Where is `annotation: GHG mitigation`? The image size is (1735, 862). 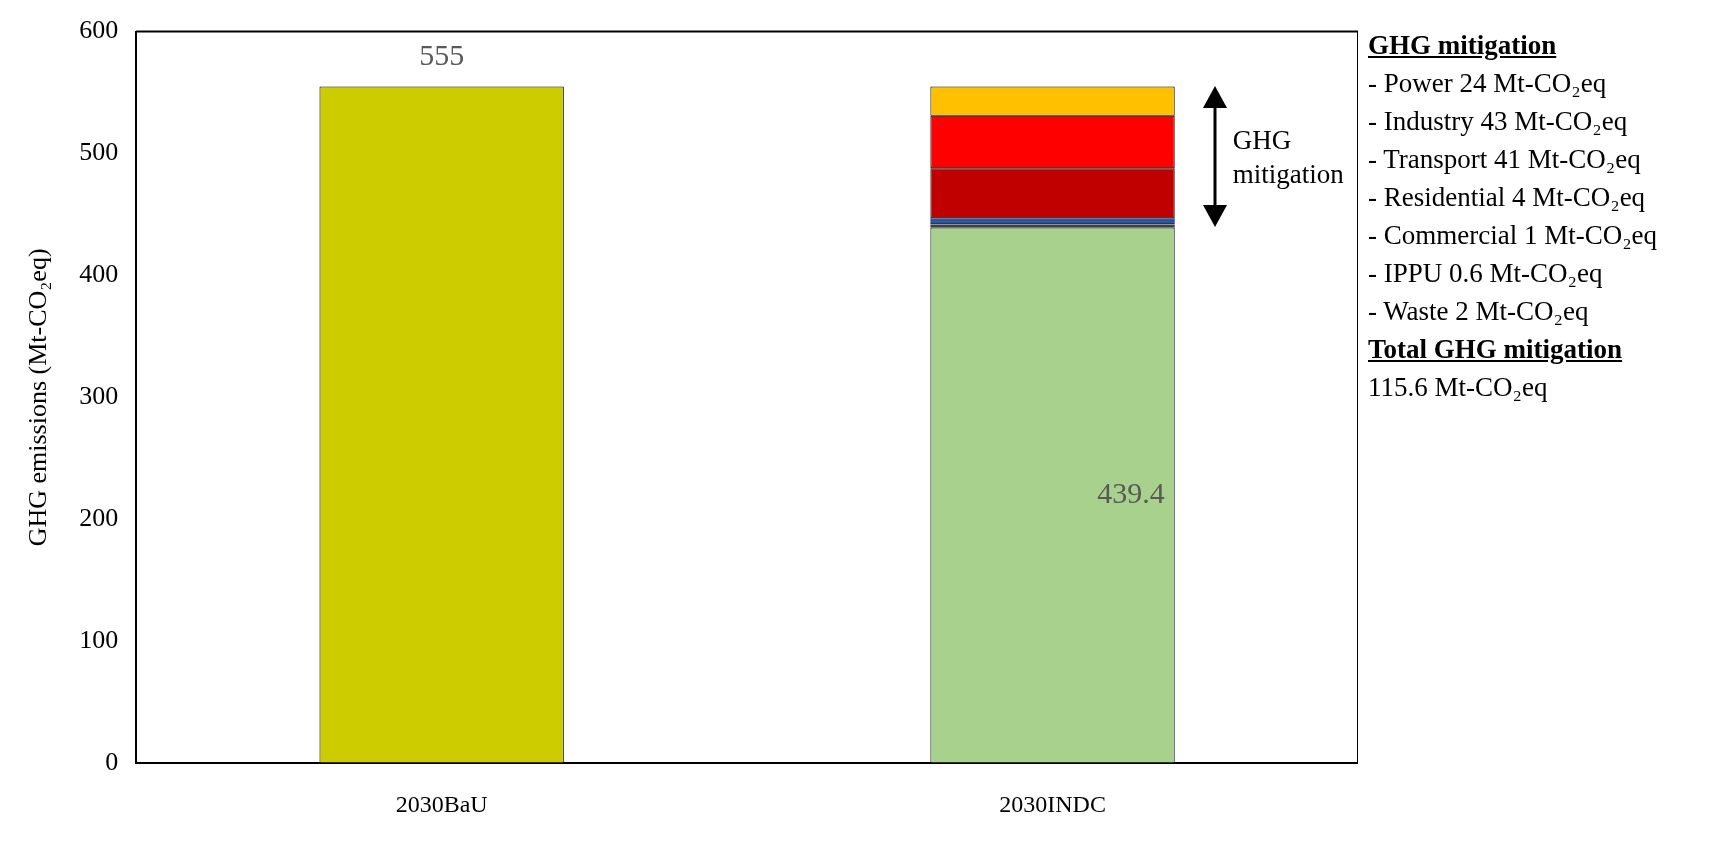
annotation: GHG mitigation is located at coordinates (1288, 157).